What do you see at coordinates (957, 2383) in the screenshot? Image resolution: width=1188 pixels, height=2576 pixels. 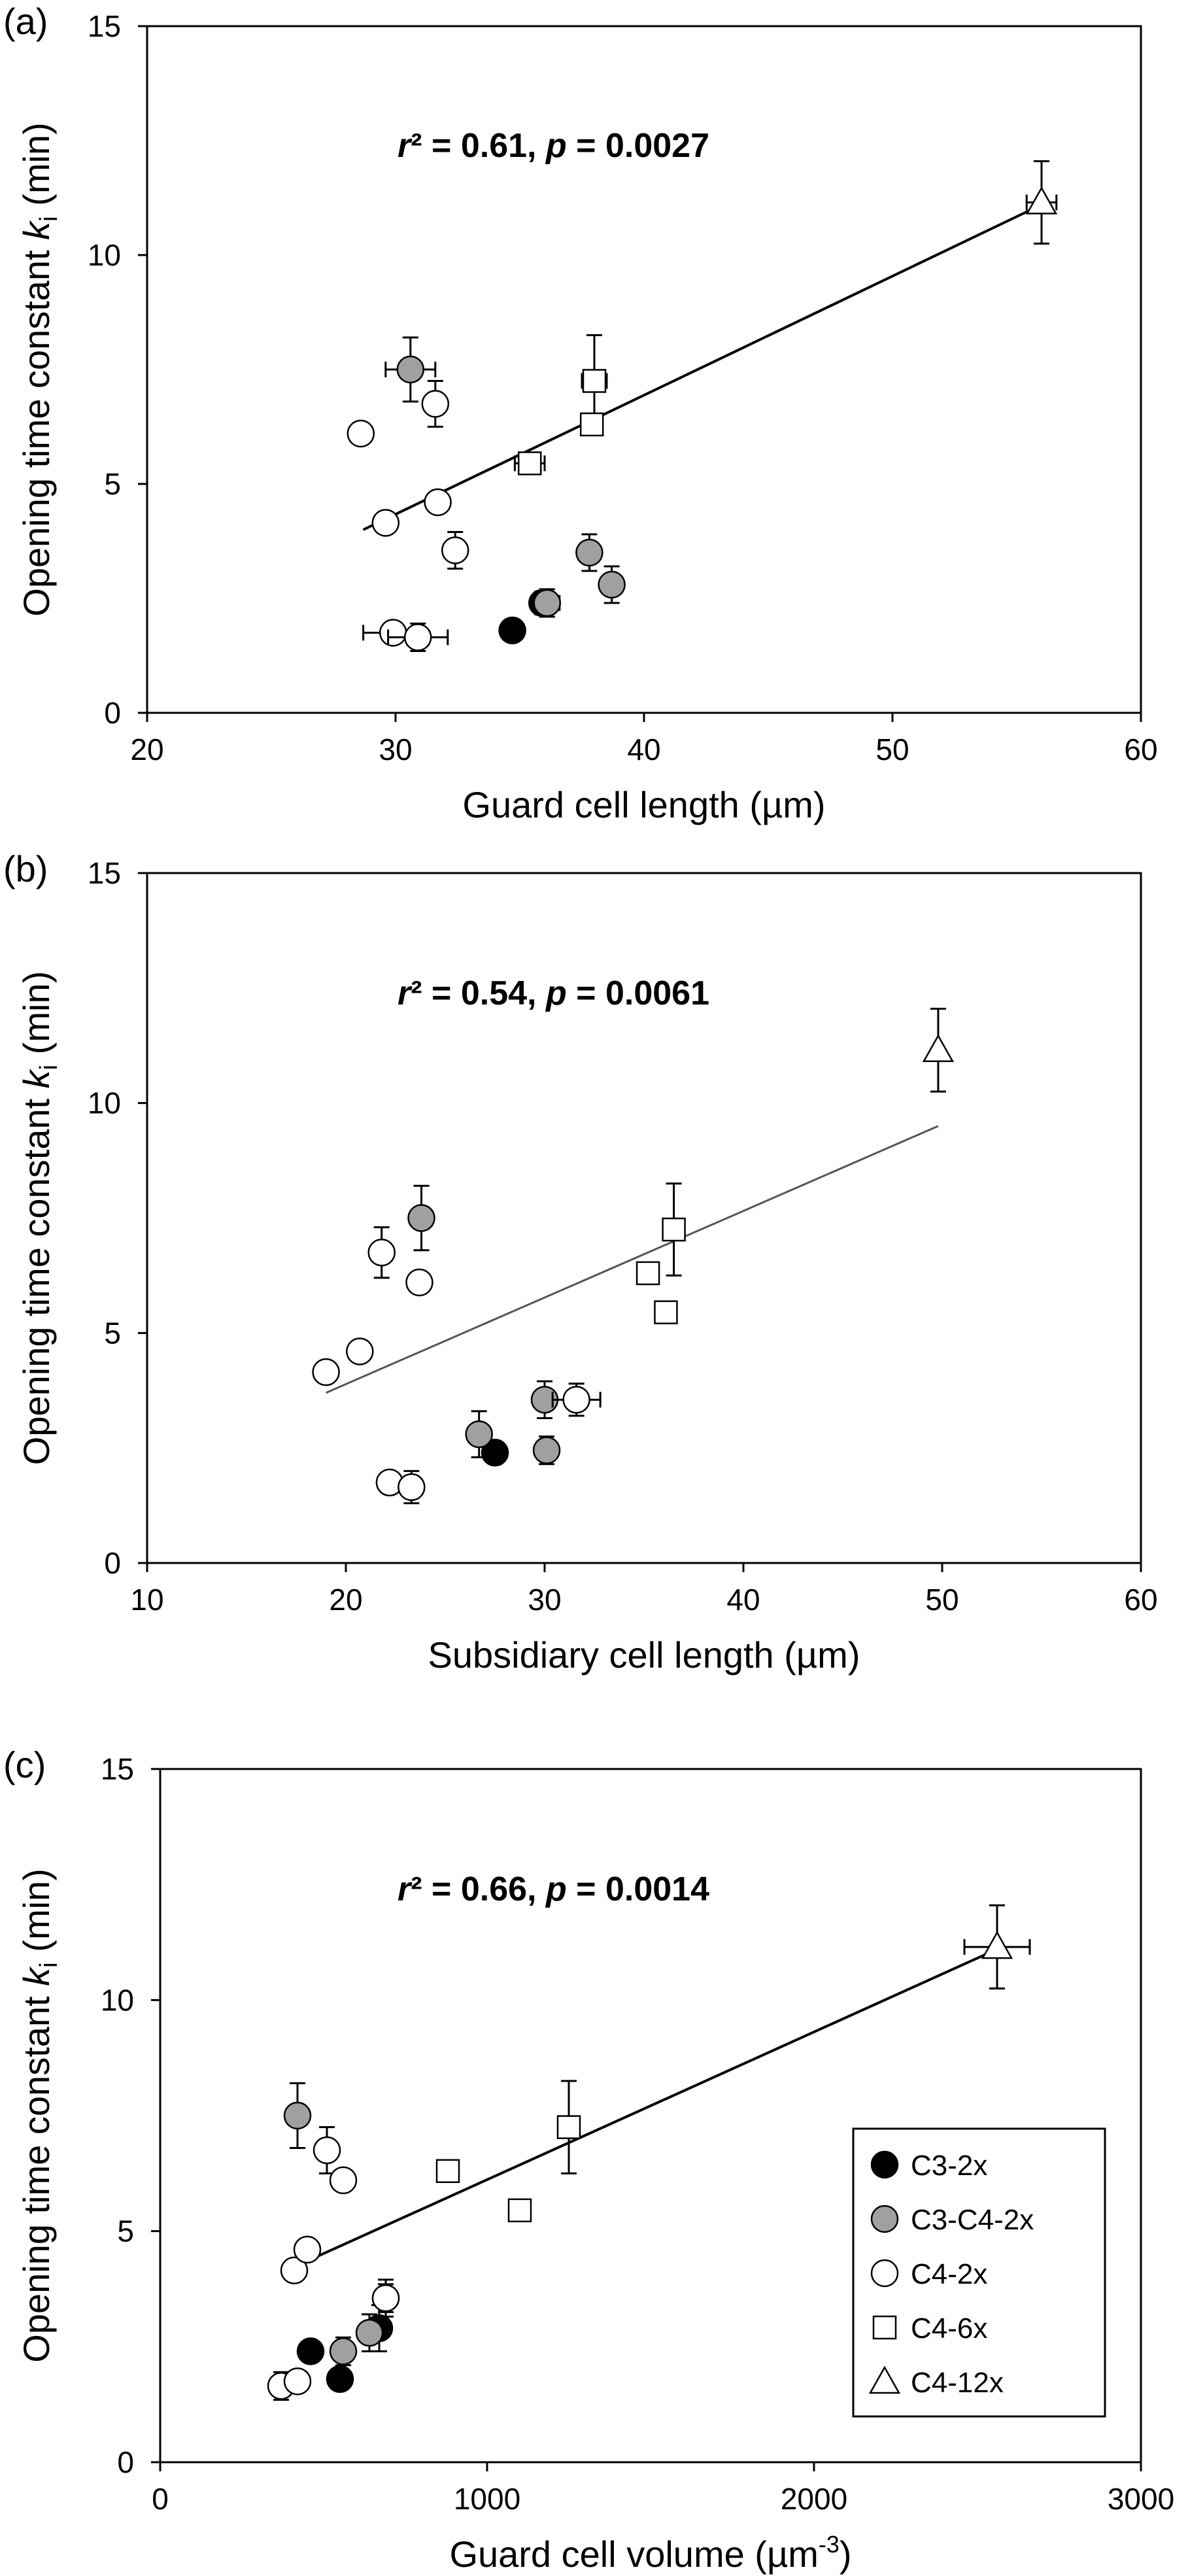 I see `legend-label: C4-12x` at bounding box center [957, 2383].